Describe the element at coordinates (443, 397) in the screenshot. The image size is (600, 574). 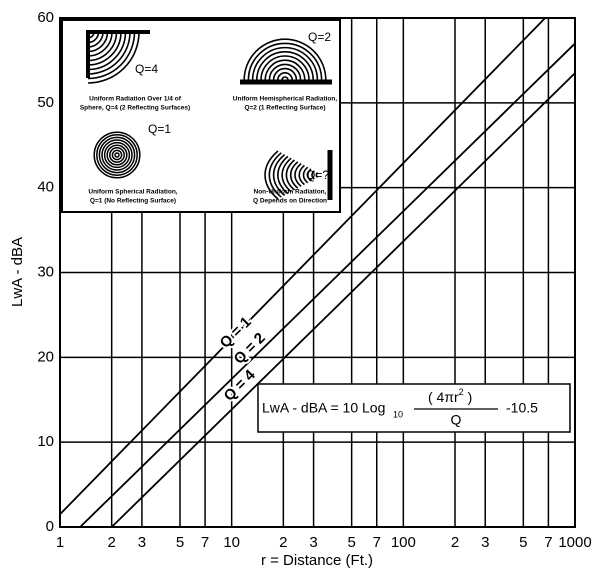
I see `formula-part: ( 4πr` at that location.